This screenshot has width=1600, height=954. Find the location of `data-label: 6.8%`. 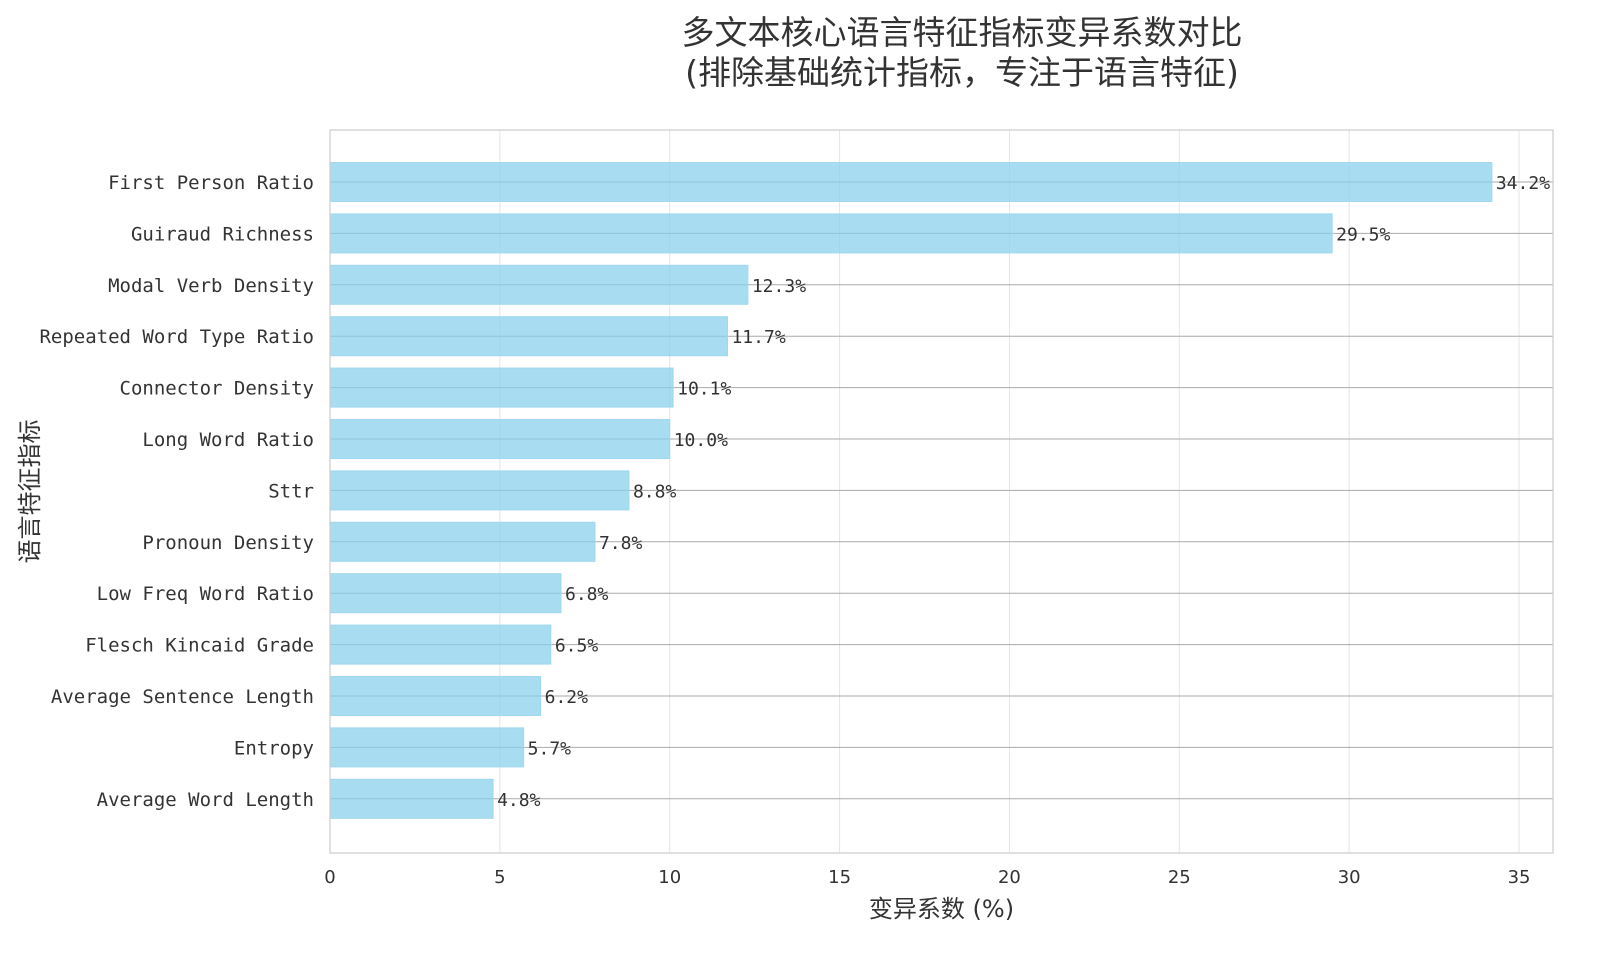

data-label: 6.8% is located at coordinates (587, 594).